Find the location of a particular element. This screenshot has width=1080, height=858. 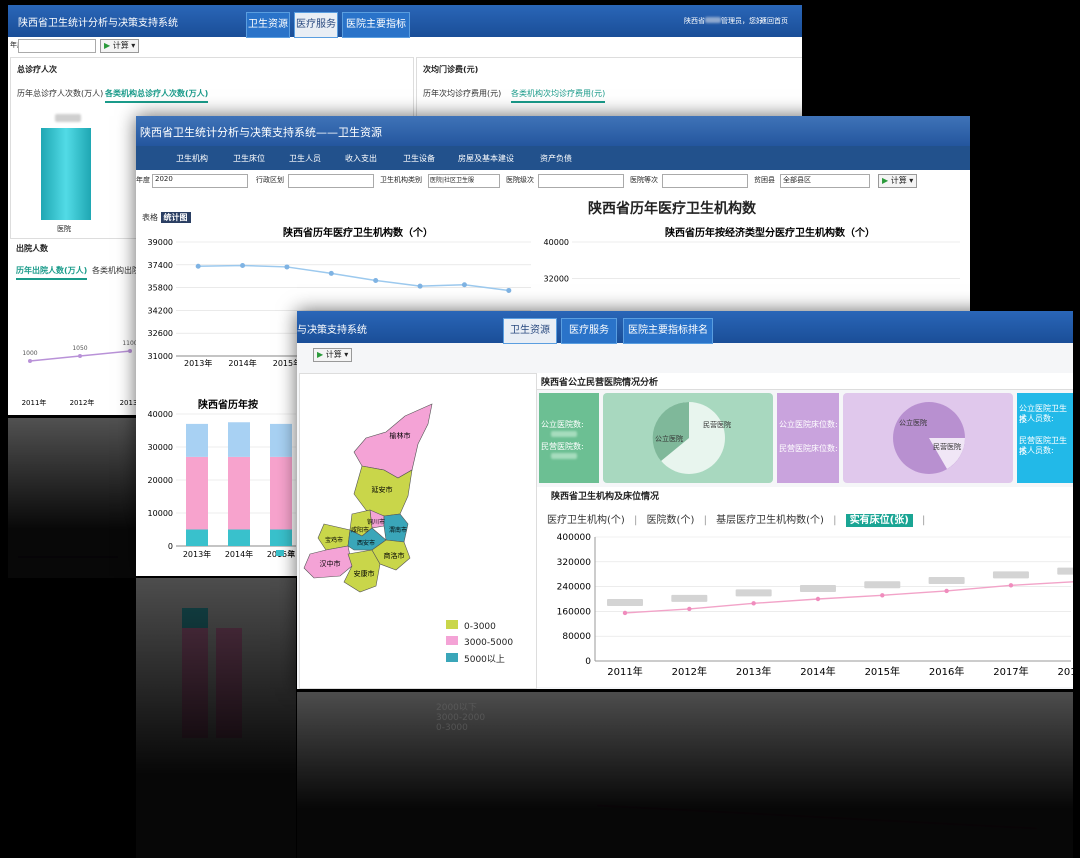

win3-calc-button: ▶ 计算 ▾ is located at coordinates (333, 355).